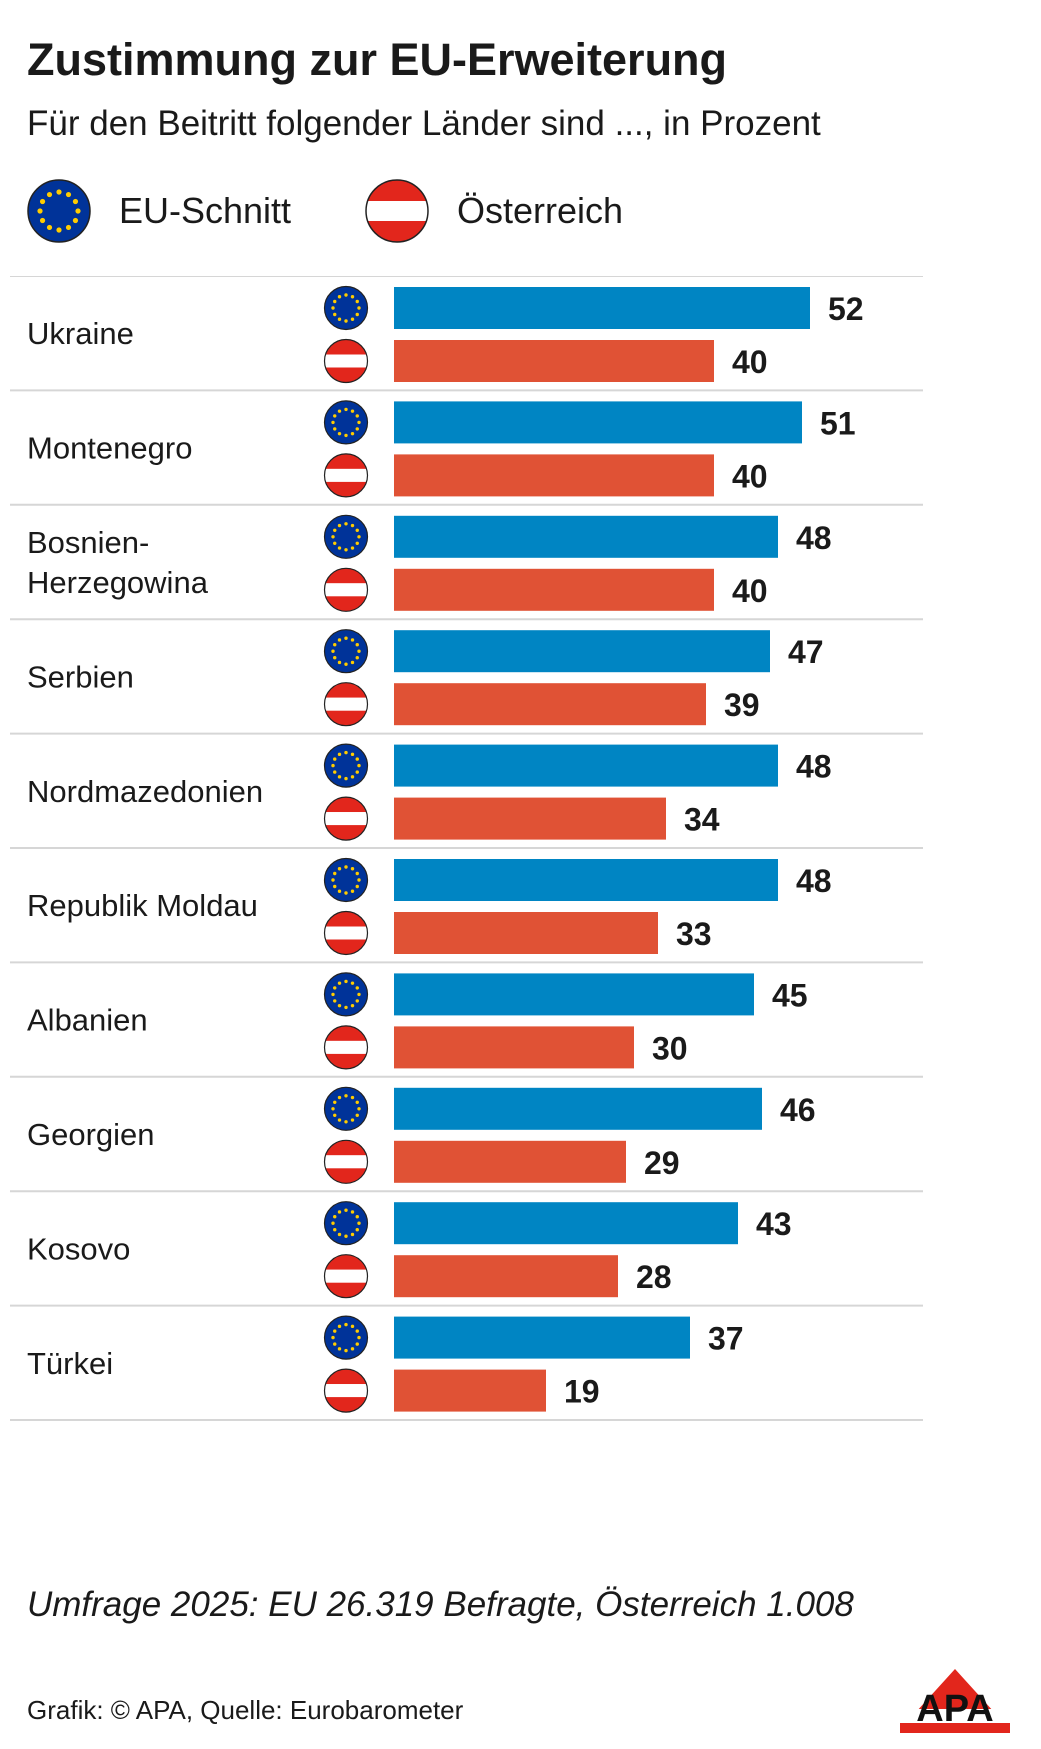 The height and width of the screenshot is (1749, 1041). What do you see at coordinates (806, 652) in the screenshot?
I see `value-label: 47` at bounding box center [806, 652].